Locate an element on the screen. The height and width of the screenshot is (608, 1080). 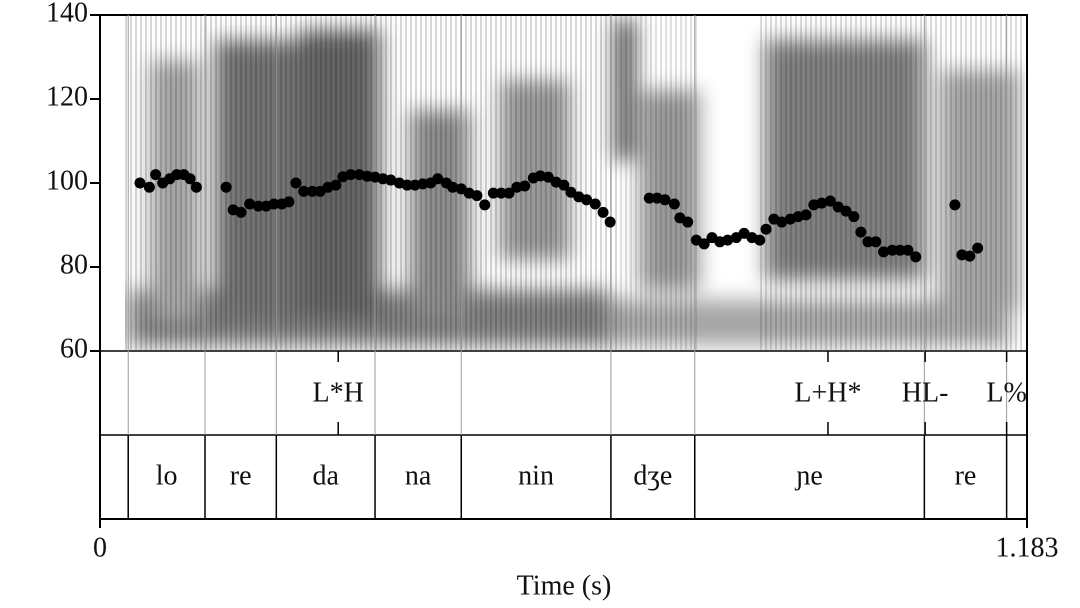
y-tick-label: 140 is located at coordinates (67, 14).